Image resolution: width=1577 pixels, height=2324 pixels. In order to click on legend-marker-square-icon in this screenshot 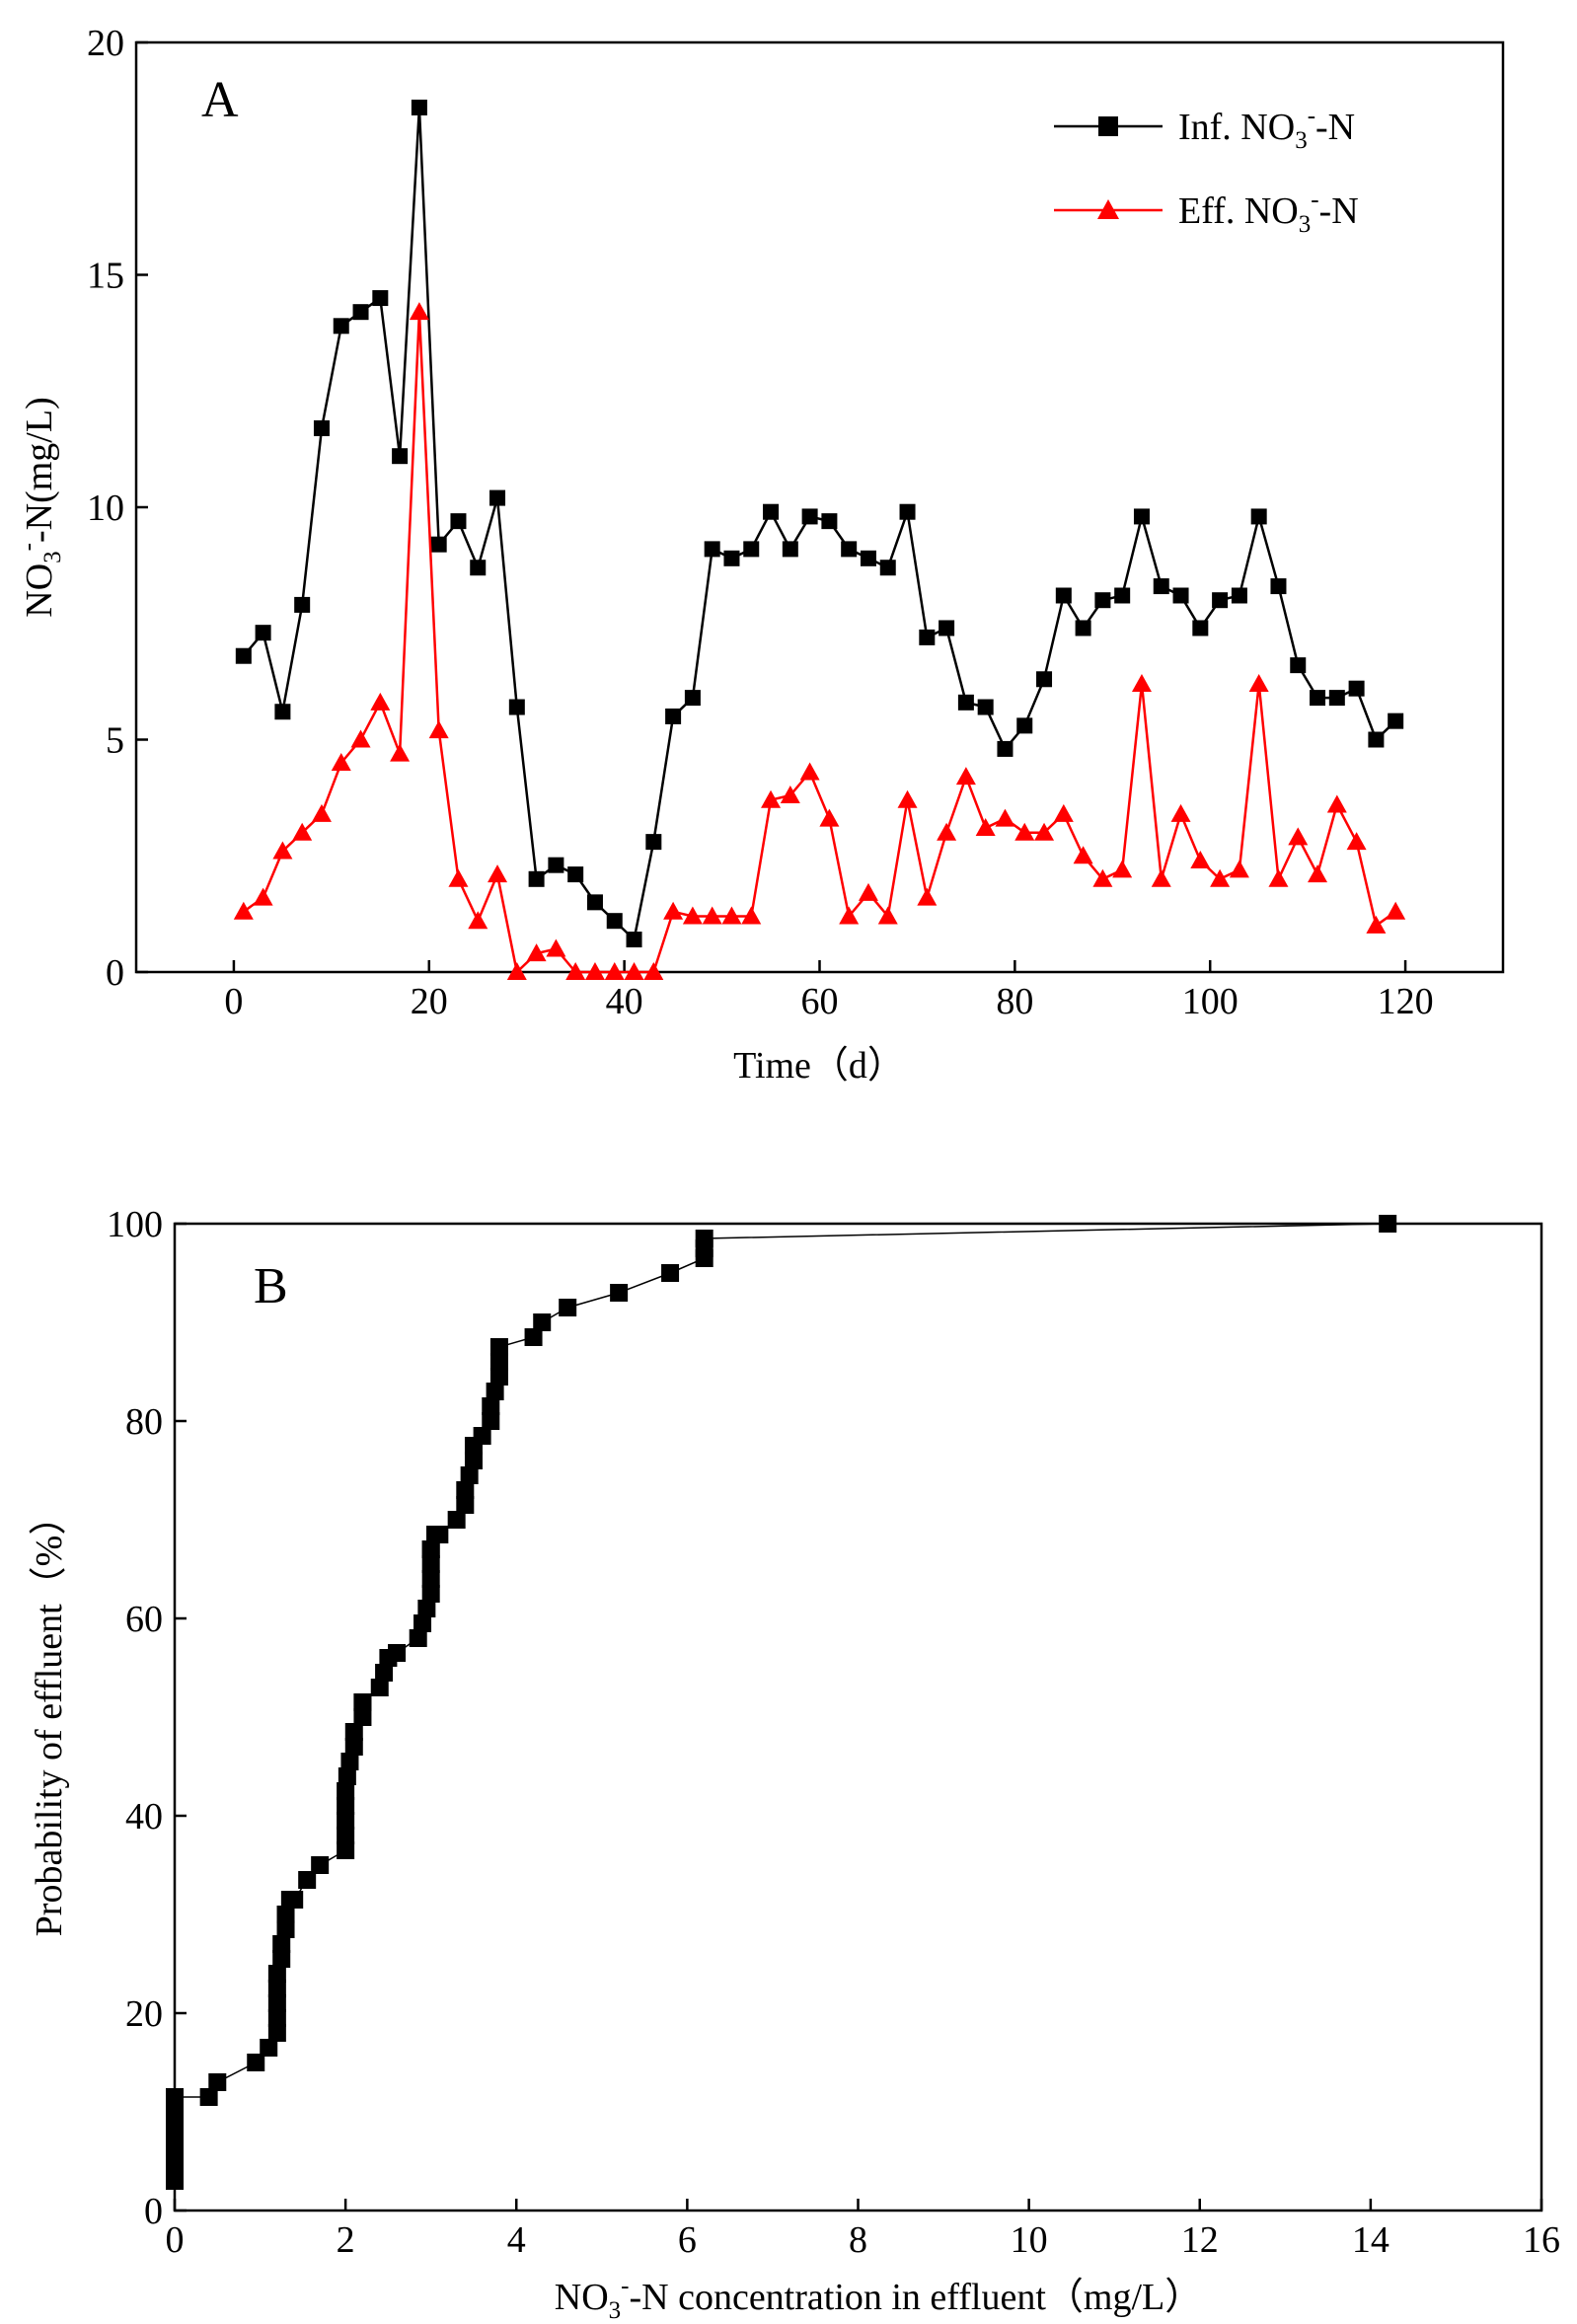, I will do `click(1108, 126)`.